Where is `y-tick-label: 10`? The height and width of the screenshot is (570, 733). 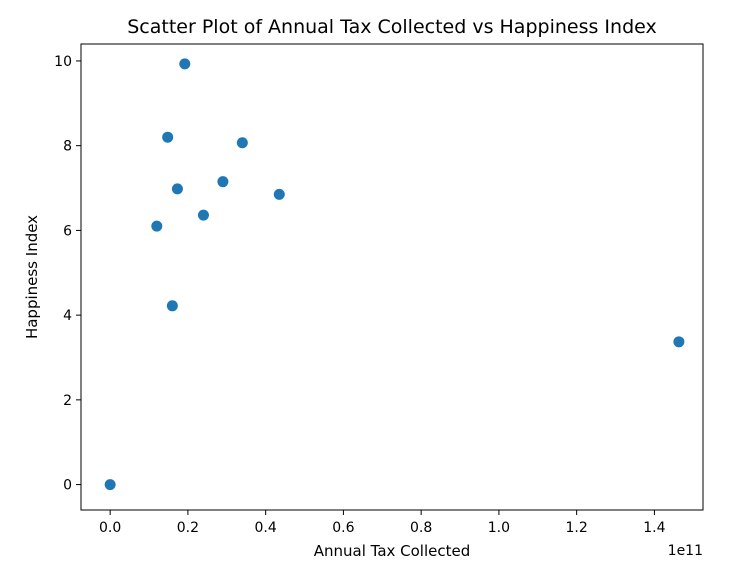
y-tick-label: 10 is located at coordinates (63, 62).